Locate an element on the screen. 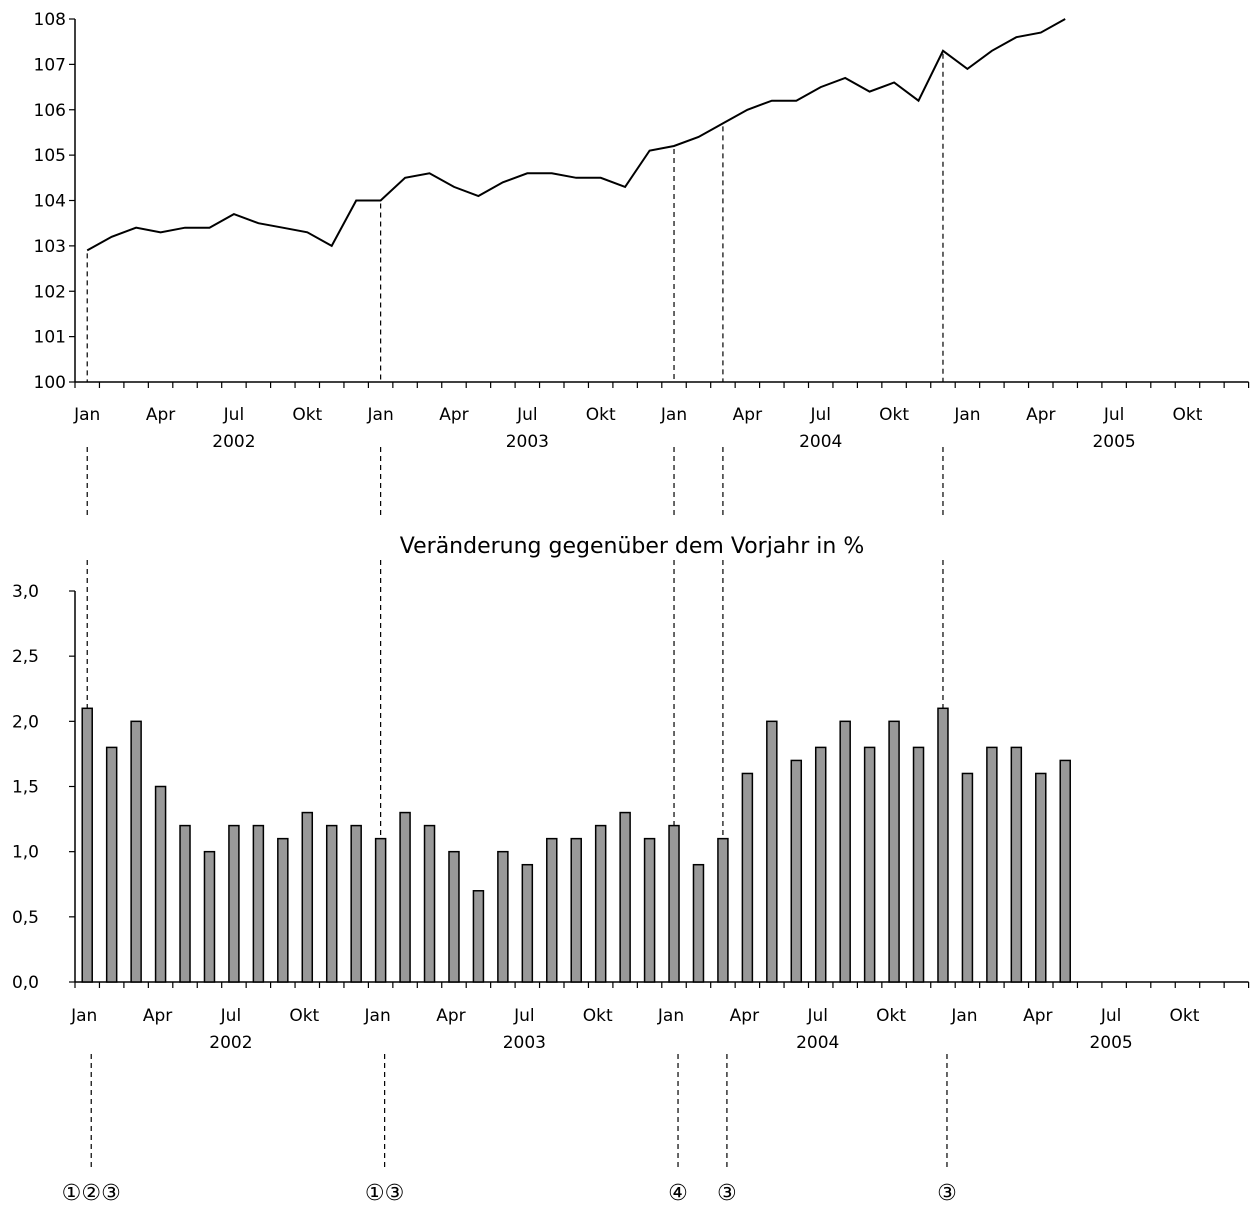 The height and width of the screenshot is (1208, 1259). line-chart-y-tick-label: 106 is located at coordinates (50, 111).